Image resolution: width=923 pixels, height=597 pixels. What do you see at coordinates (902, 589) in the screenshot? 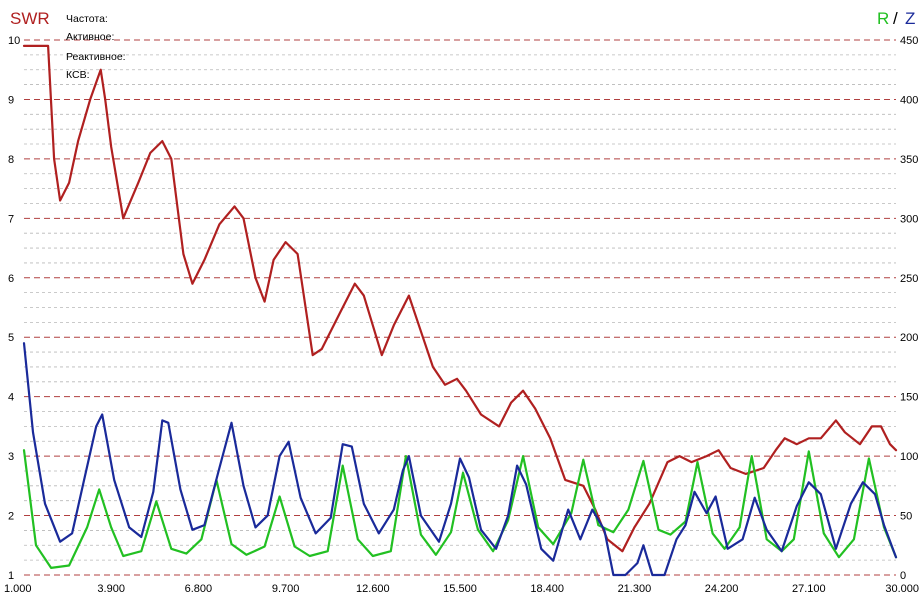
I see `x-tick-label: 30.000` at bounding box center [902, 589].